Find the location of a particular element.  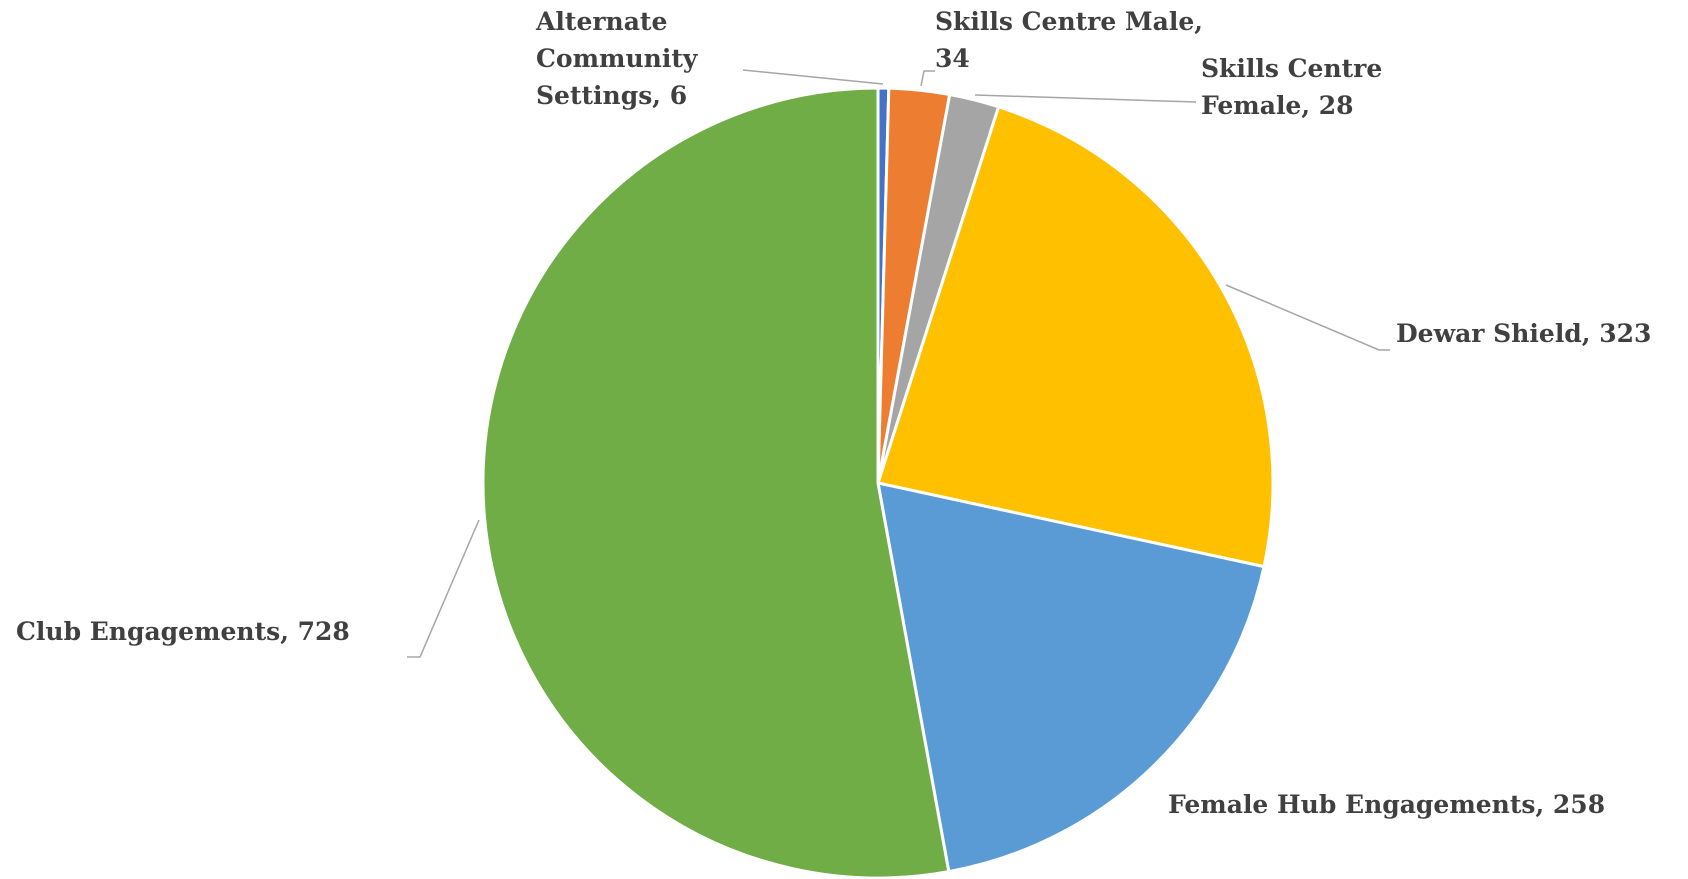

data-label: Skills Centre Female, 28 is located at coordinates (1292, 87).